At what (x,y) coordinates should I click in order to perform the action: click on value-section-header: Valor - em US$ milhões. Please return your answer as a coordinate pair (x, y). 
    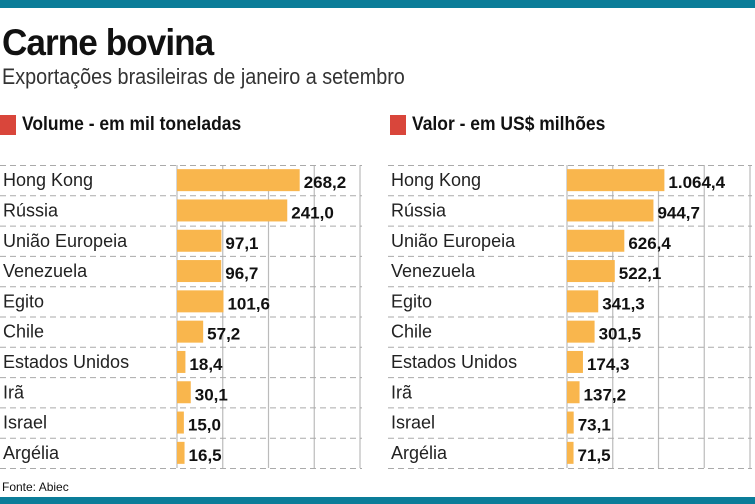
    Looking at the image, I should click on (506, 125).